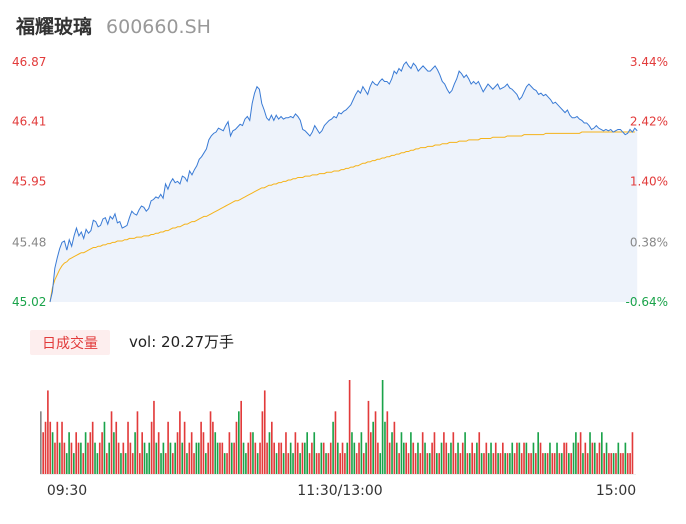 This screenshot has width=686, height=524. What do you see at coordinates (70, 342) in the screenshot?
I see `volume-tab: 日成交量` at bounding box center [70, 342].